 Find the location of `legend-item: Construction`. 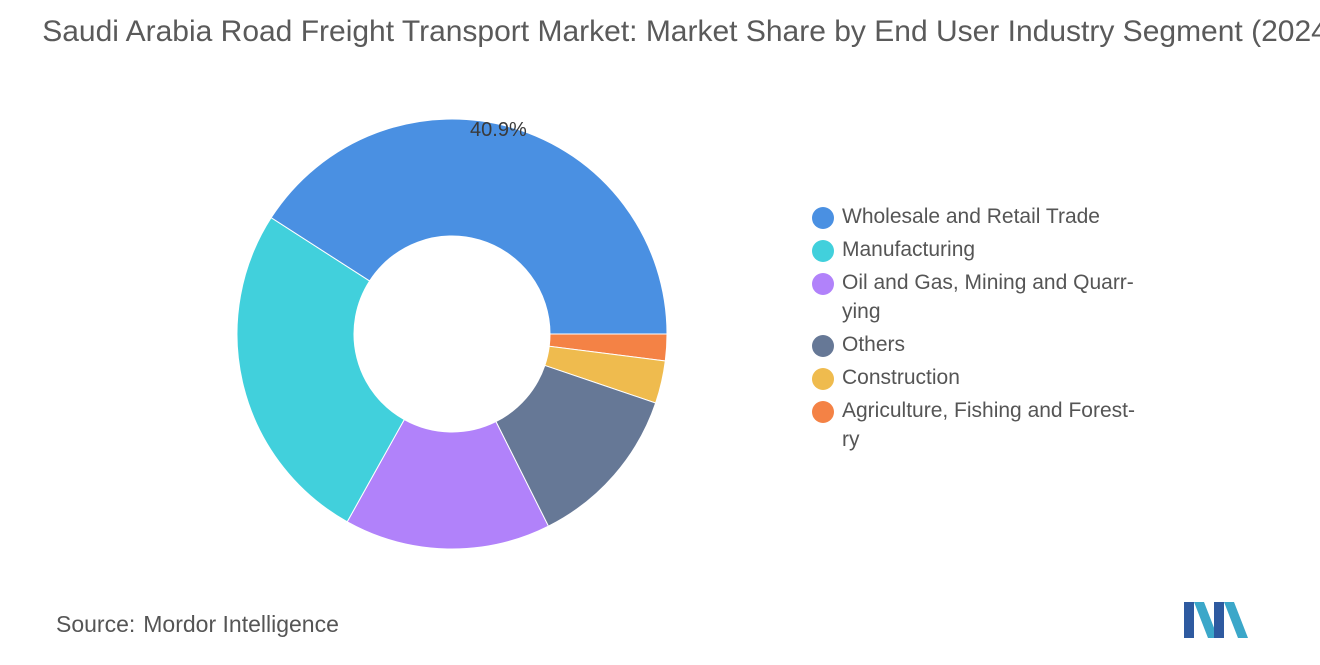

legend-item: Construction is located at coordinates (992, 377).